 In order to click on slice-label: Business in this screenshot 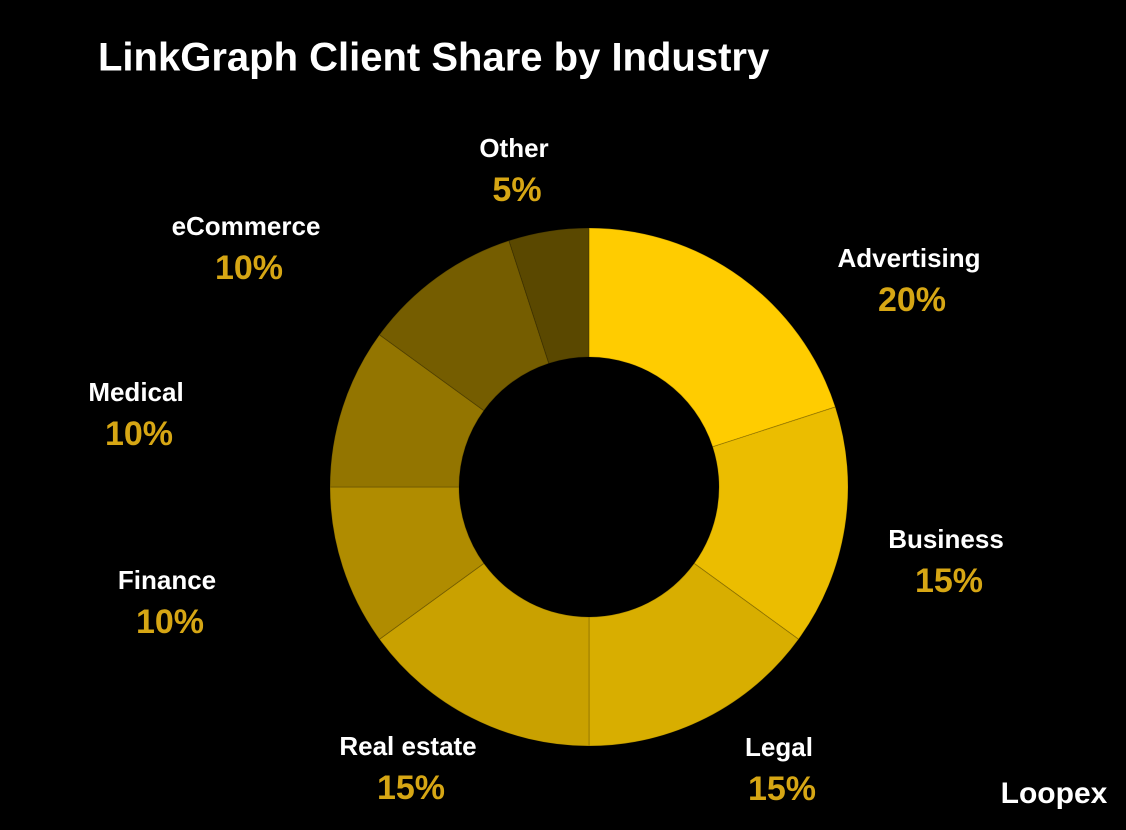, I will do `click(946, 539)`.